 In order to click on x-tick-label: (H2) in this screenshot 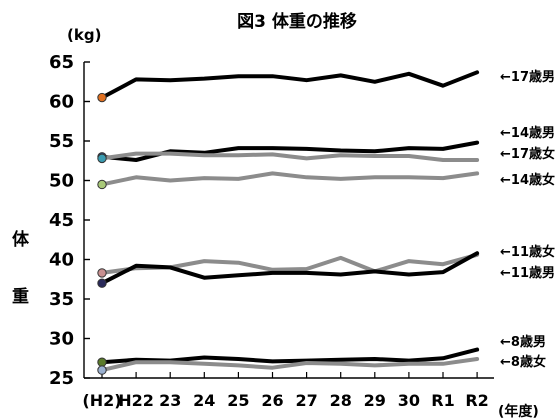, I will do `click(101, 400)`.